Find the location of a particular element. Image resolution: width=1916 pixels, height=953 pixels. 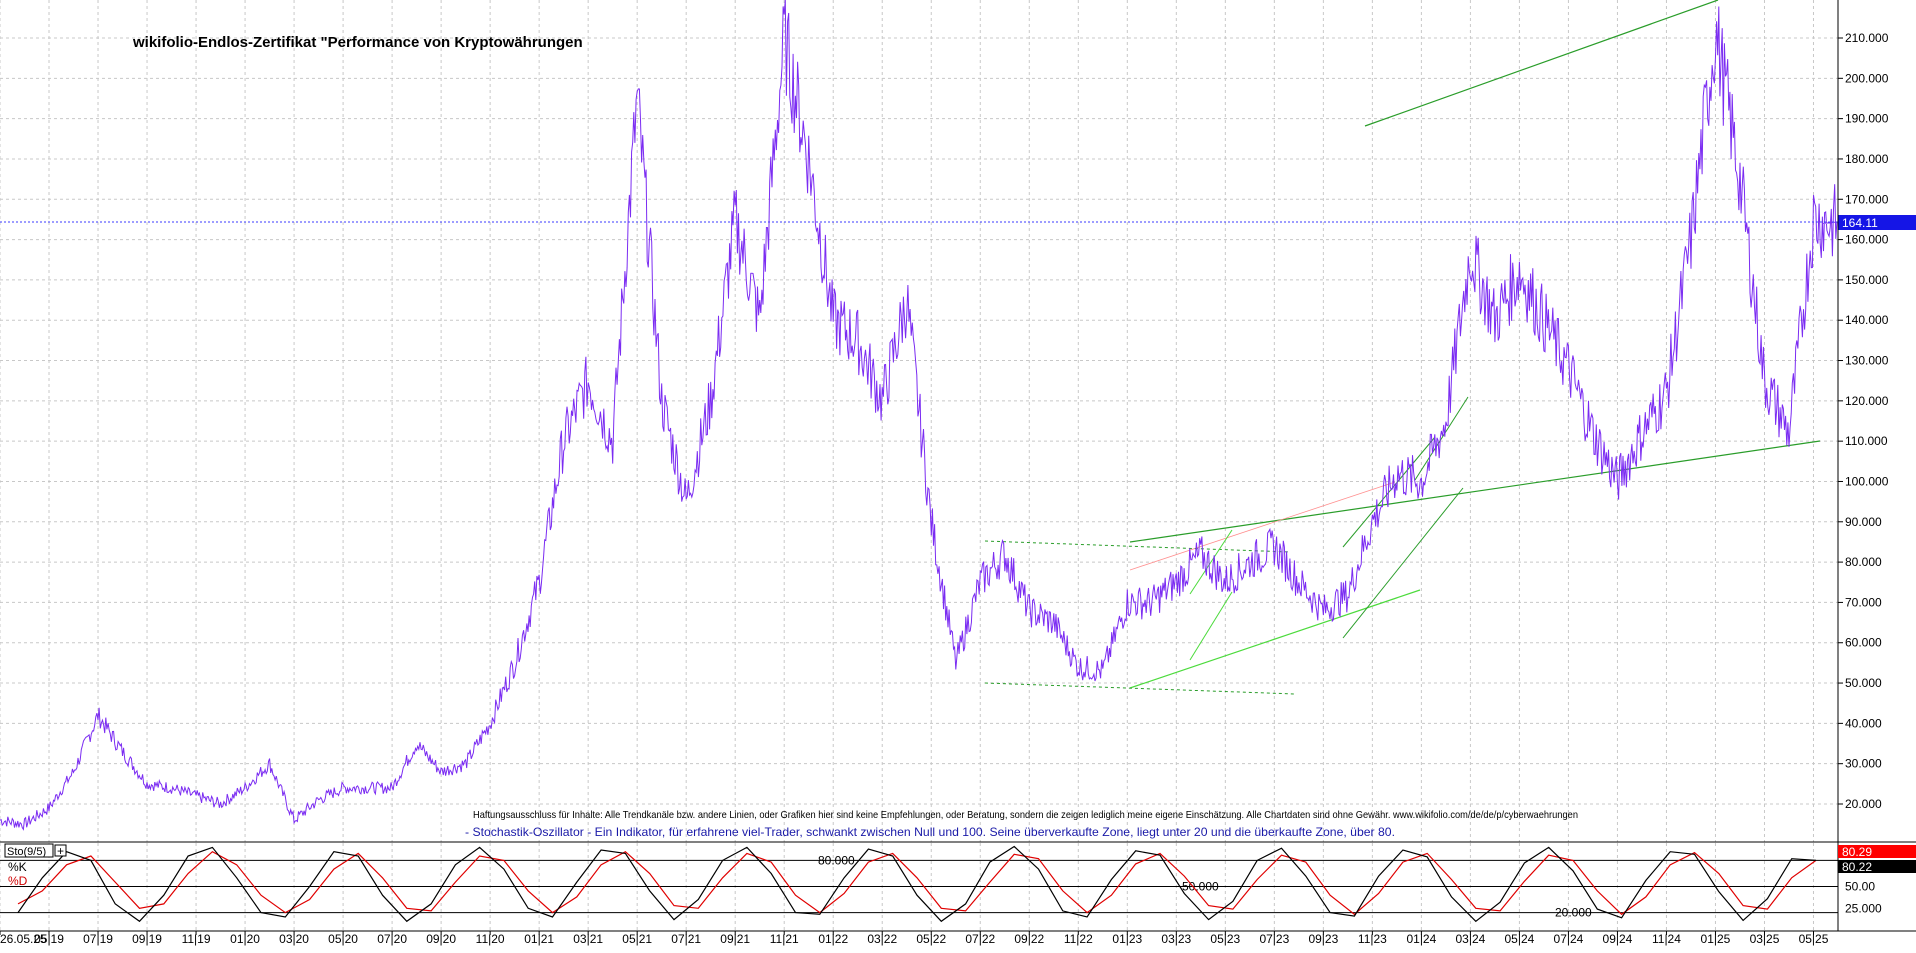

y-tick-label: 130.000 is located at coordinates (1867, 361).